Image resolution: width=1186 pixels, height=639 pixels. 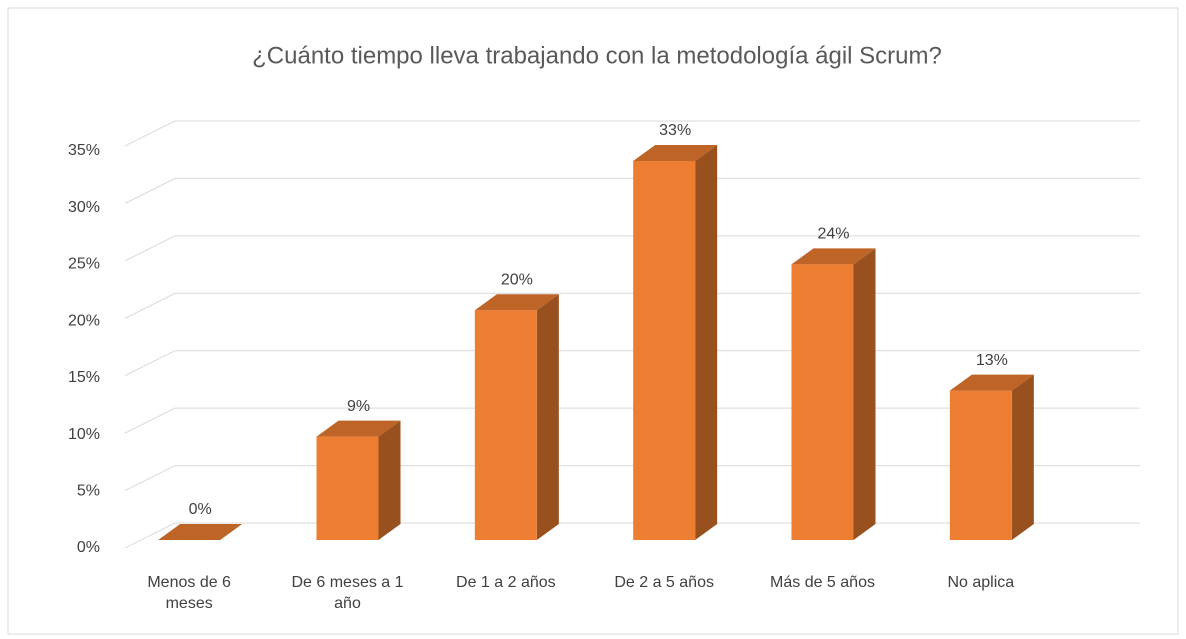 I want to click on x-tick-label: De 2 a 5 años, so click(x=664, y=582).